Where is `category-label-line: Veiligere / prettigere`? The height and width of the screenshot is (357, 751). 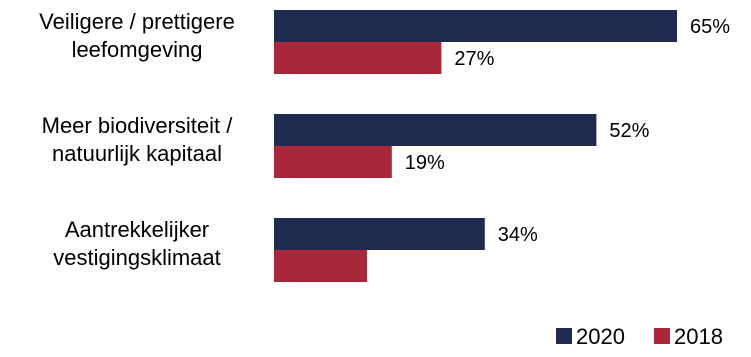 category-label-line: Veiligere / prettigere is located at coordinates (137, 21).